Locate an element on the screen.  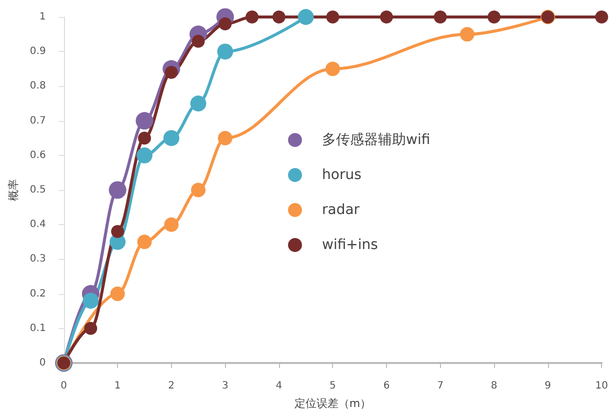
y-axis-title: 概率 is located at coordinates (13, 190).